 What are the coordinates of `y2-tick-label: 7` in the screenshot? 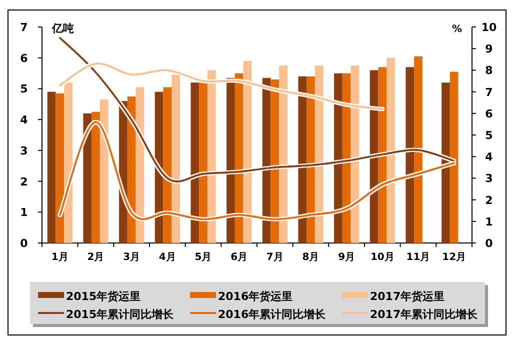 It's located at (489, 92).